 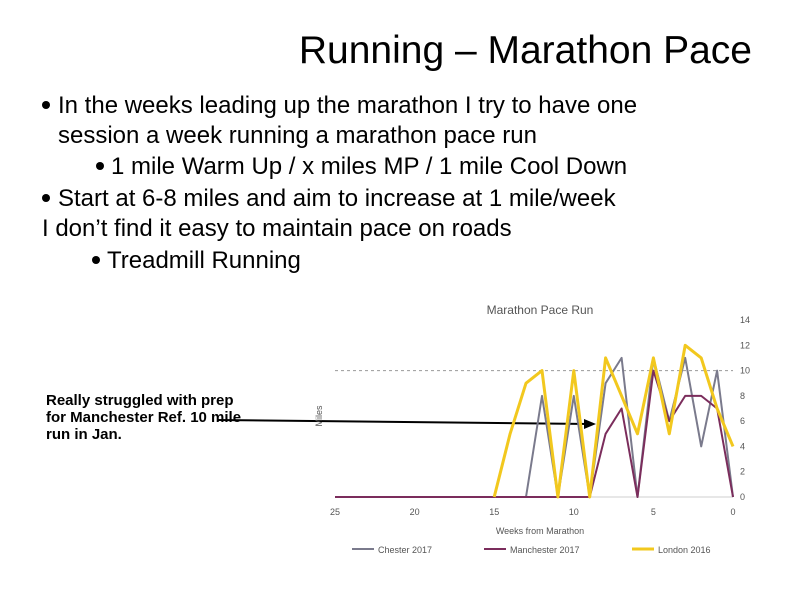 What do you see at coordinates (540, 531) in the screenshot?
I see `x-axis-label: Weeks from Marathon` at bounding box center [540, 531].